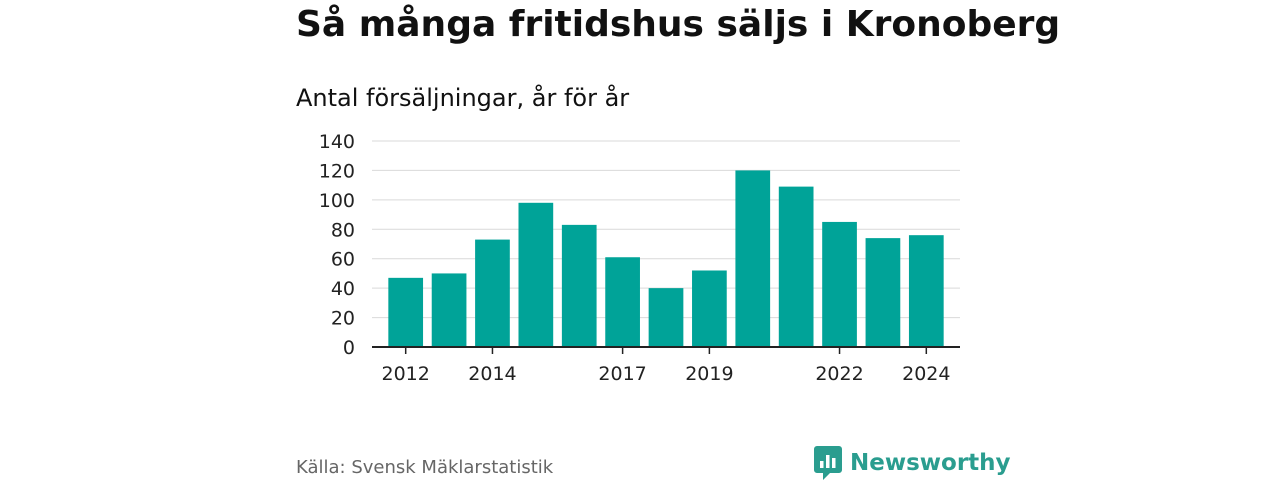  I want to click on bar-2023, so click(883, 292).